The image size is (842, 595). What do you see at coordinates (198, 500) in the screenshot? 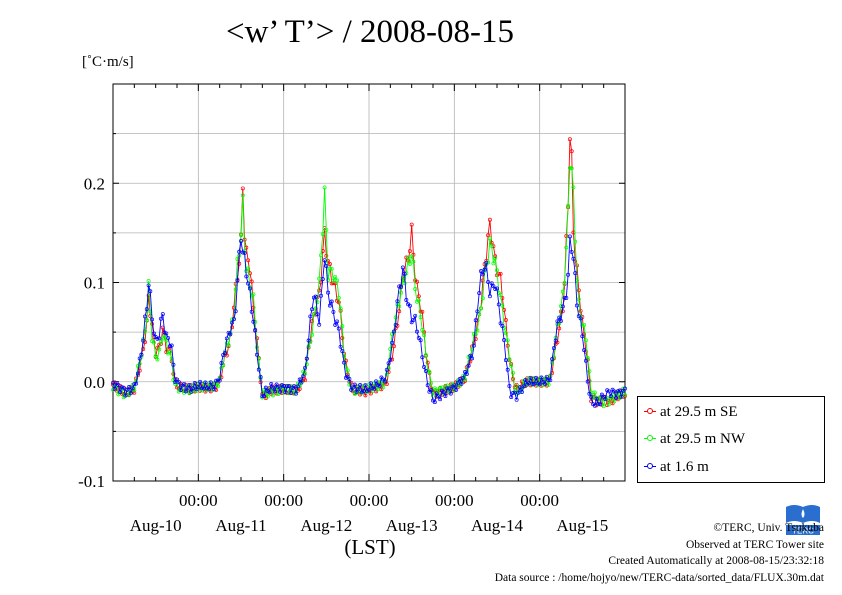
I see `x-tick-label: 00:00` at bounding box center [198, 500].